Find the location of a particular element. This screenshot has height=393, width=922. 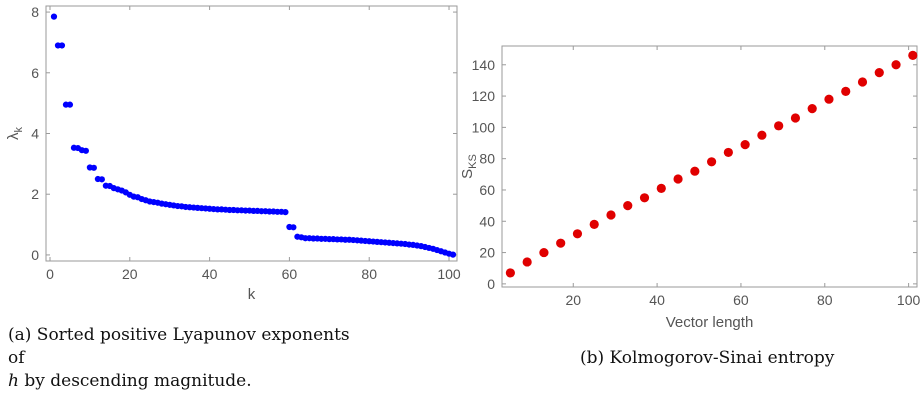

y-axis-label: SKS is located at coordinates (469, 166).